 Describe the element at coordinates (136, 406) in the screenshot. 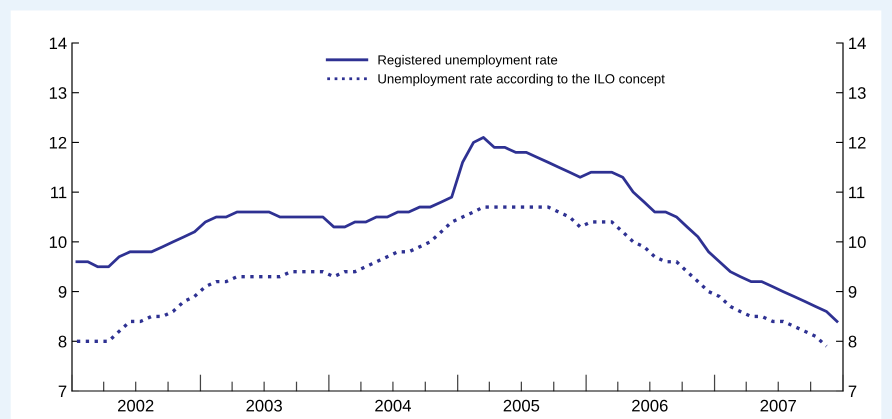

I see `x-tick-label: 2002` at that location.